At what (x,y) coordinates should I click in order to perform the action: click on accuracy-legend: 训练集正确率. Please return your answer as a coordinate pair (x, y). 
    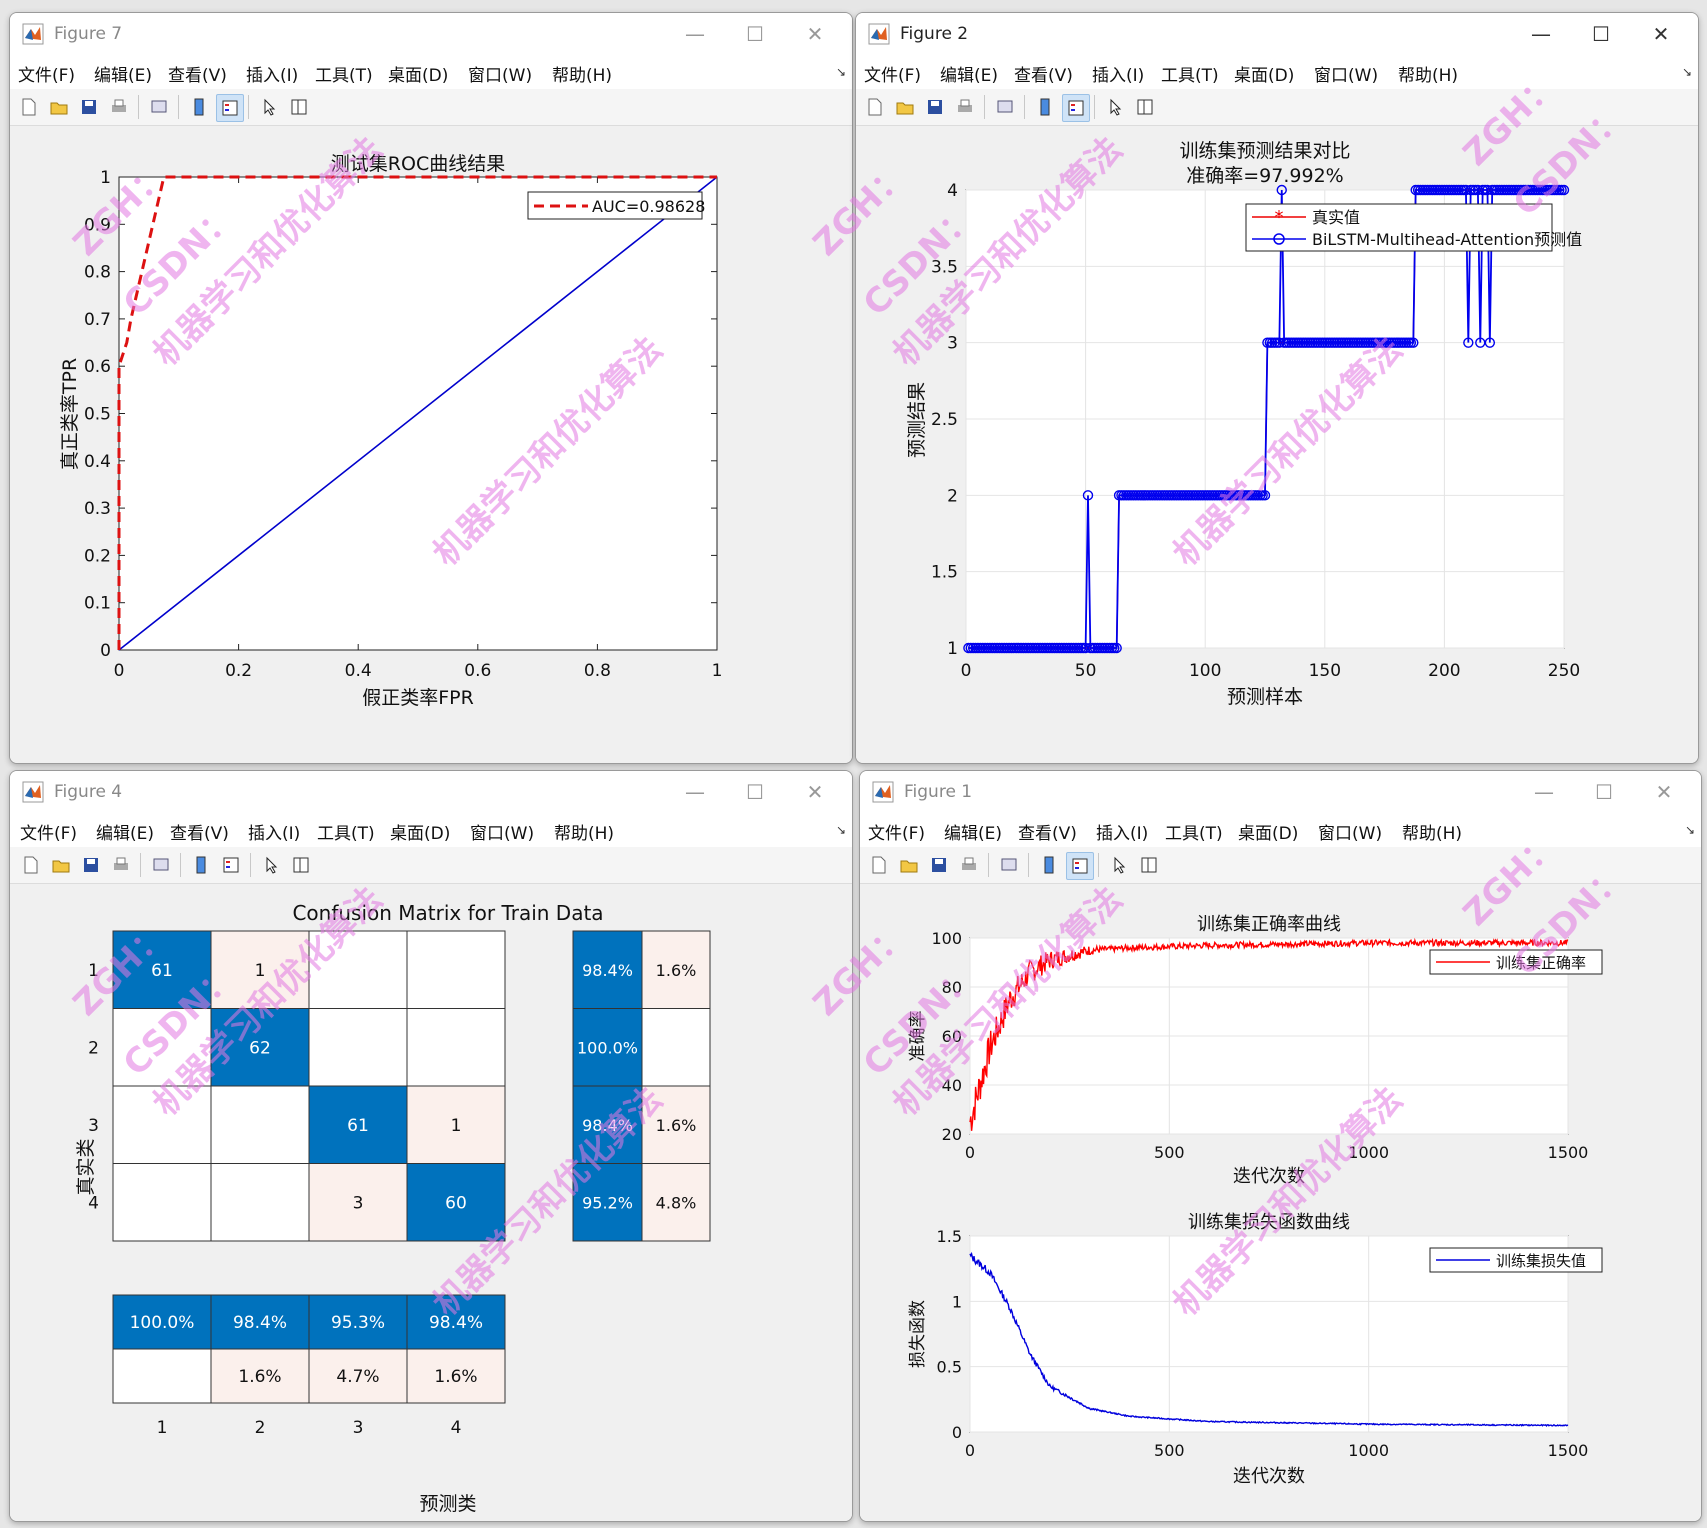
    Looking at the image, I should click on (1516, 962).